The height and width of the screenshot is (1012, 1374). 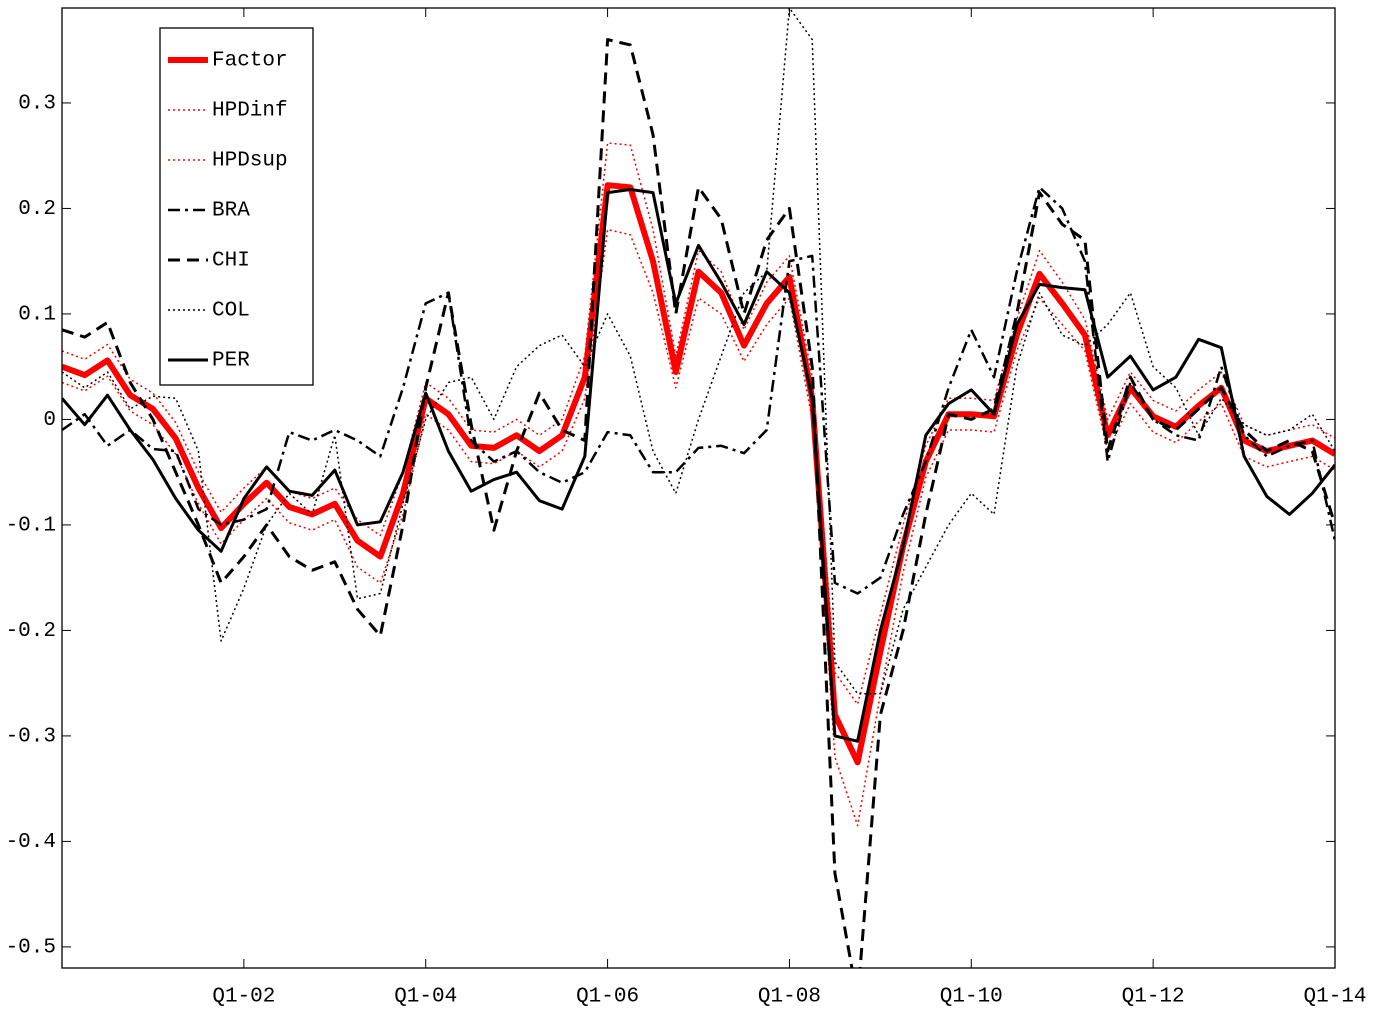 I want to click on legend-label: BRA, so click(x=231, y=211).